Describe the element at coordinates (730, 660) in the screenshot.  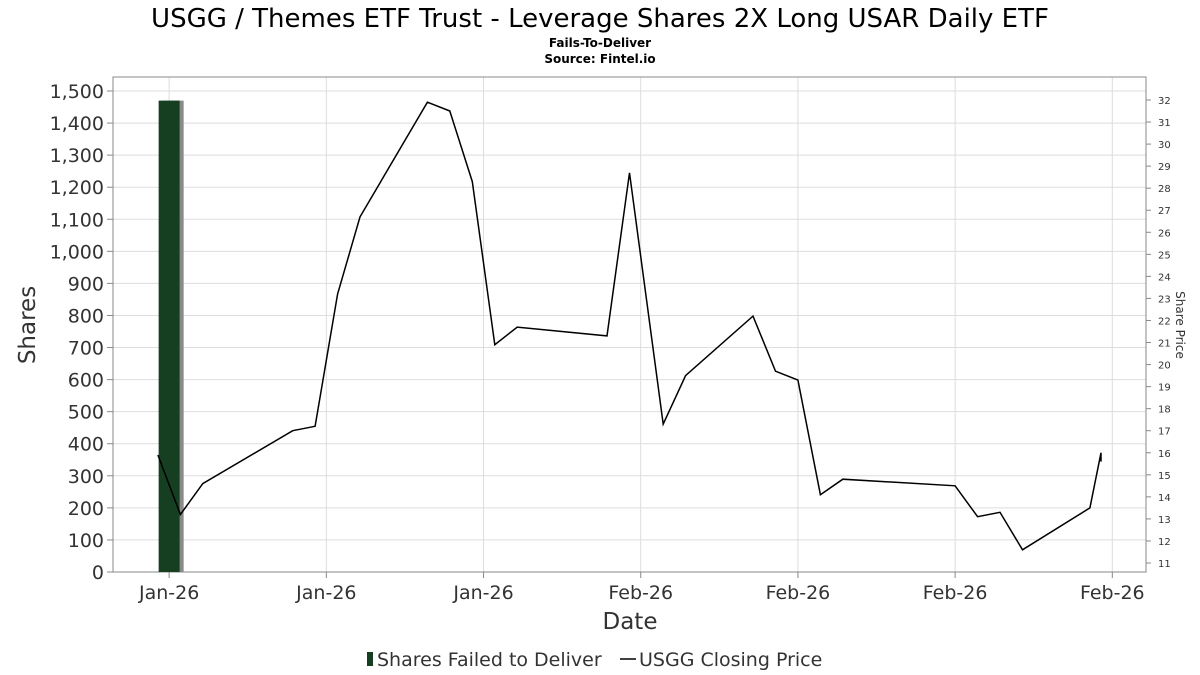
I see `legend-label-line: USGG Closing Price` at that location.